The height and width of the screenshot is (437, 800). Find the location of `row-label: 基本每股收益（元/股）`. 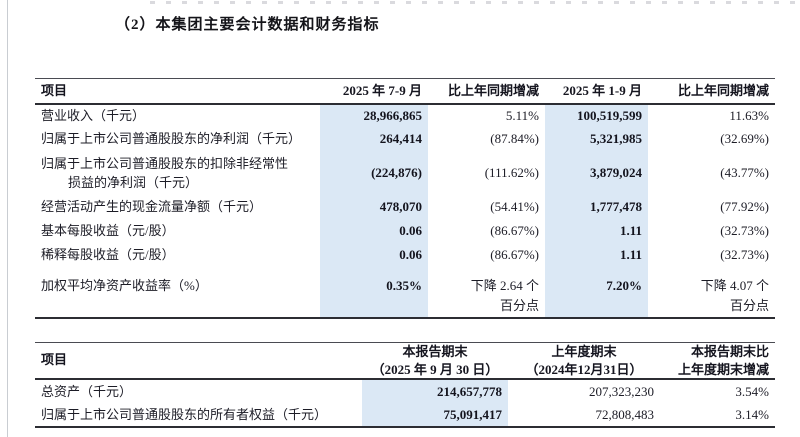

row-label: 基本每股收益（元/股） is located at coordinates (108, 231).